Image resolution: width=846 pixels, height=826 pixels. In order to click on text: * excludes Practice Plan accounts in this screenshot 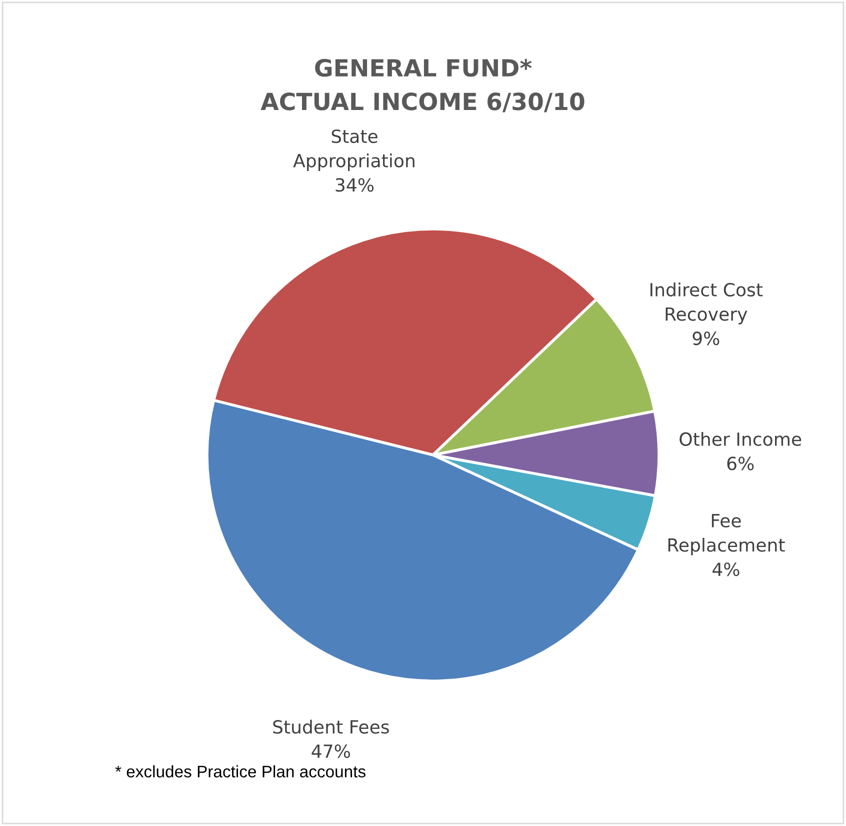, I will do `click(240, 771)`.